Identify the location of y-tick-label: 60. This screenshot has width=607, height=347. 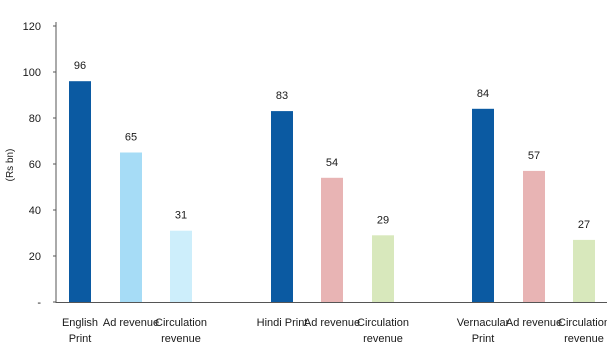
(35, 165).